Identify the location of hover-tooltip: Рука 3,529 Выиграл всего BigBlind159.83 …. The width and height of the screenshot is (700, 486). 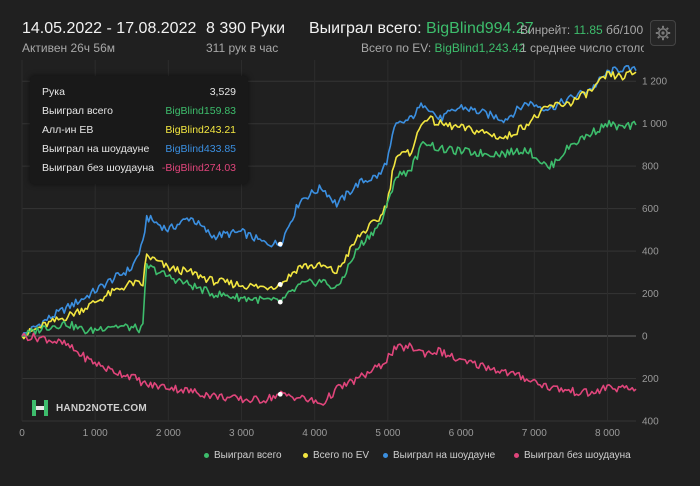
(139, 130).